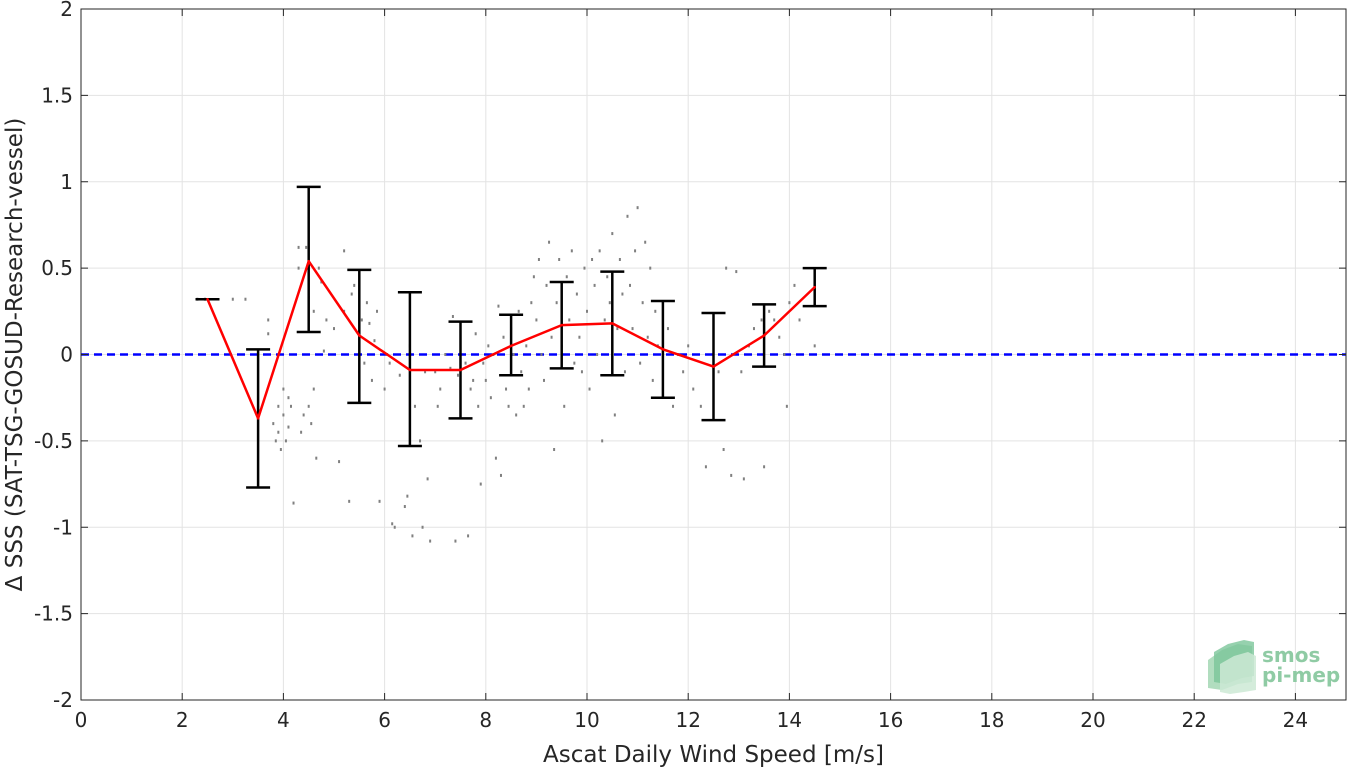 The image size is (1348, 770). Describe the element at coordinates (53, 614) in the screenshot. I see `y-tick-label: -1.5` at that location.